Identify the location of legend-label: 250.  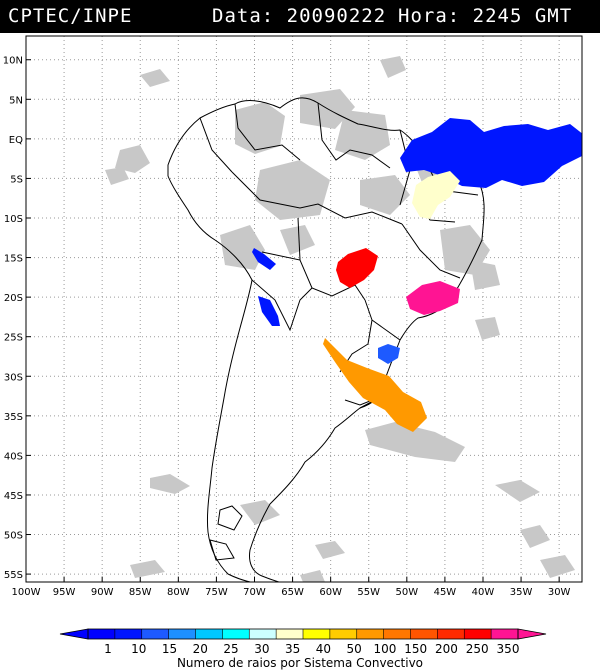
(477, 649).